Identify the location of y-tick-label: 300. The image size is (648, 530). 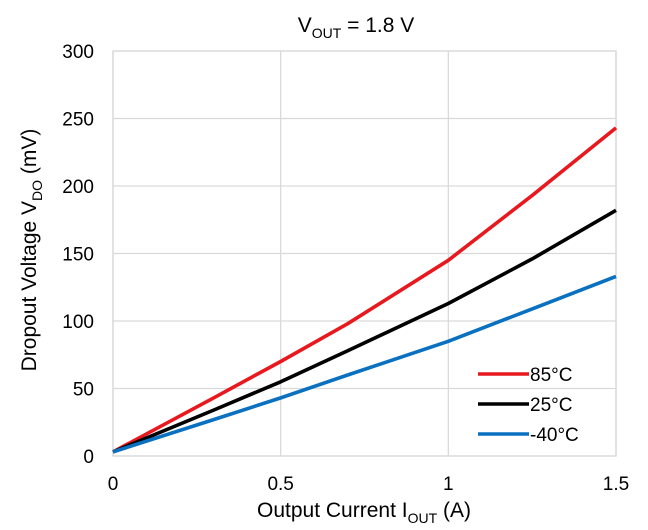
(78, 52).